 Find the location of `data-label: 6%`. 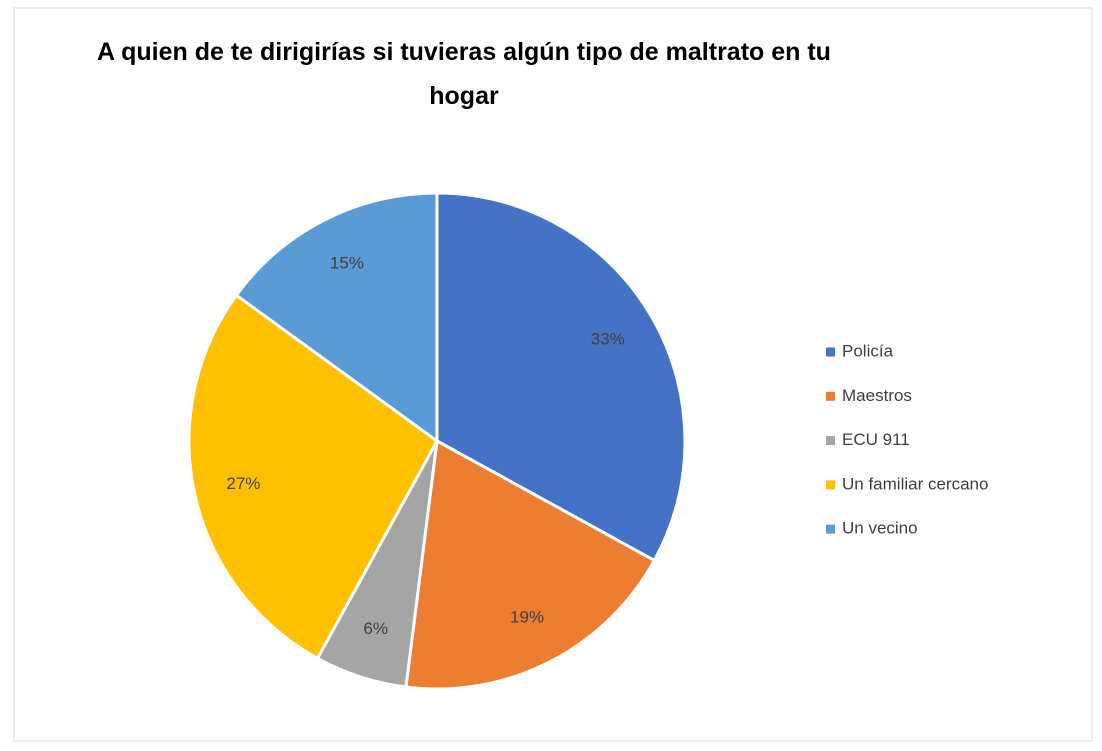

data-label: 6% is located at coordinates (375, 628).